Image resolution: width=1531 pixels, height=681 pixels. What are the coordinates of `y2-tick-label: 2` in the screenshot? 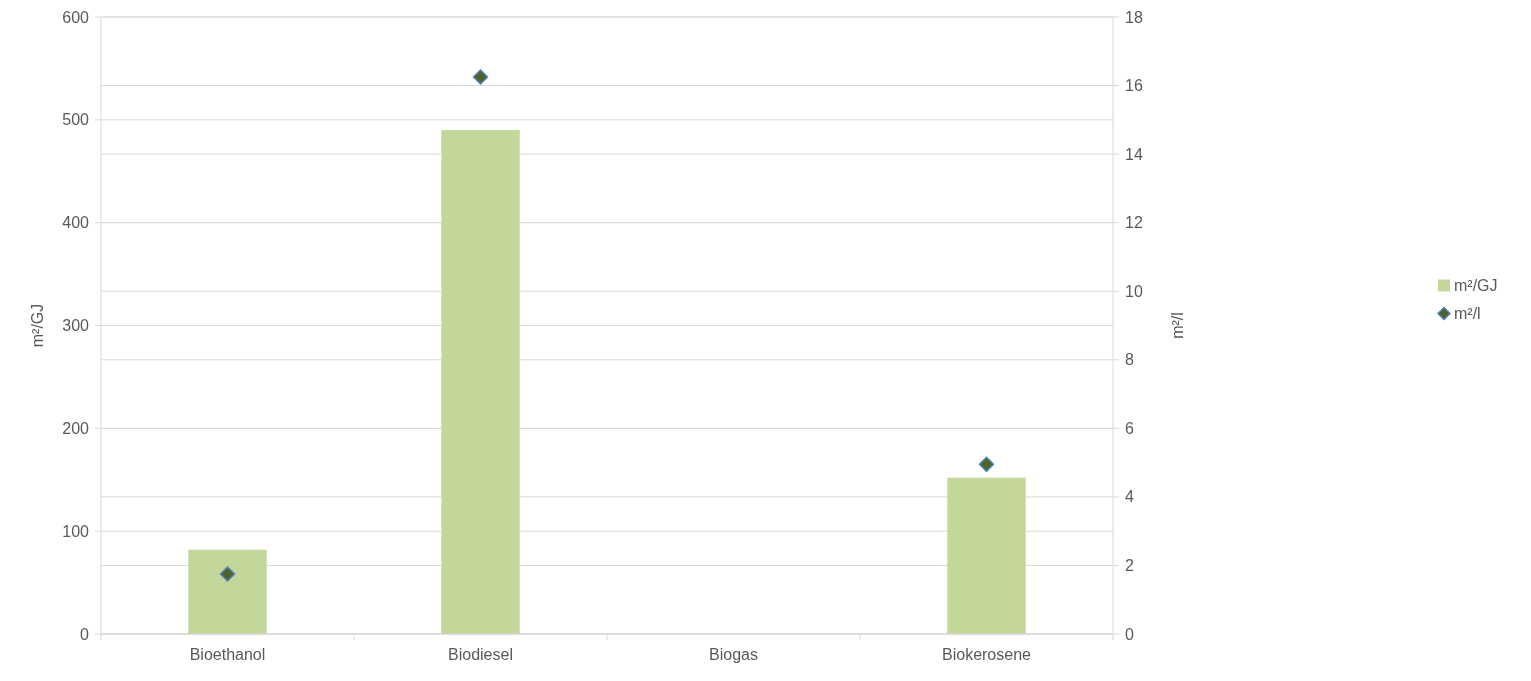 It's located at (1129, 566).